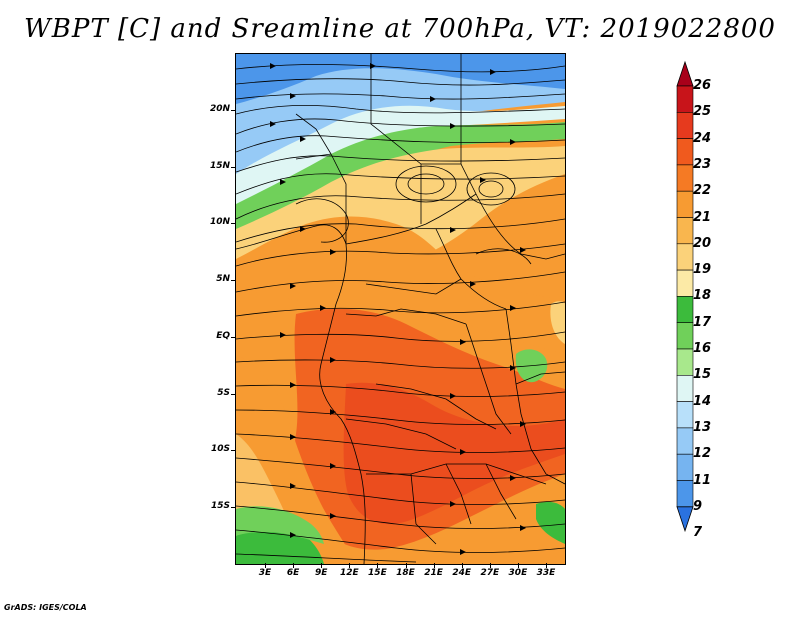  I want to click on latitude-label: 5N, so click(223, 279).